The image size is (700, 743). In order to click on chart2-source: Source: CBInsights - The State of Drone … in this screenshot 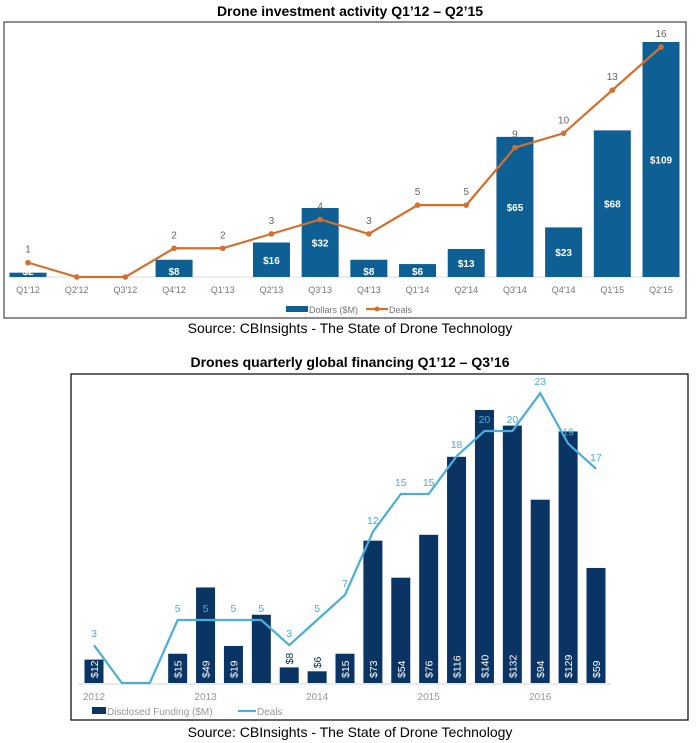, I will do `click(350, 732)`.